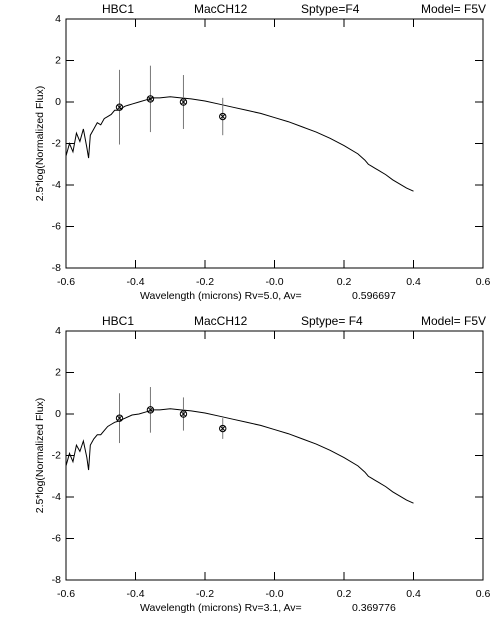  What do you see at coordinates (330, 9) in the screenshot?
I see `title-part: Sptype=F4` at bounding box center [330, 9].